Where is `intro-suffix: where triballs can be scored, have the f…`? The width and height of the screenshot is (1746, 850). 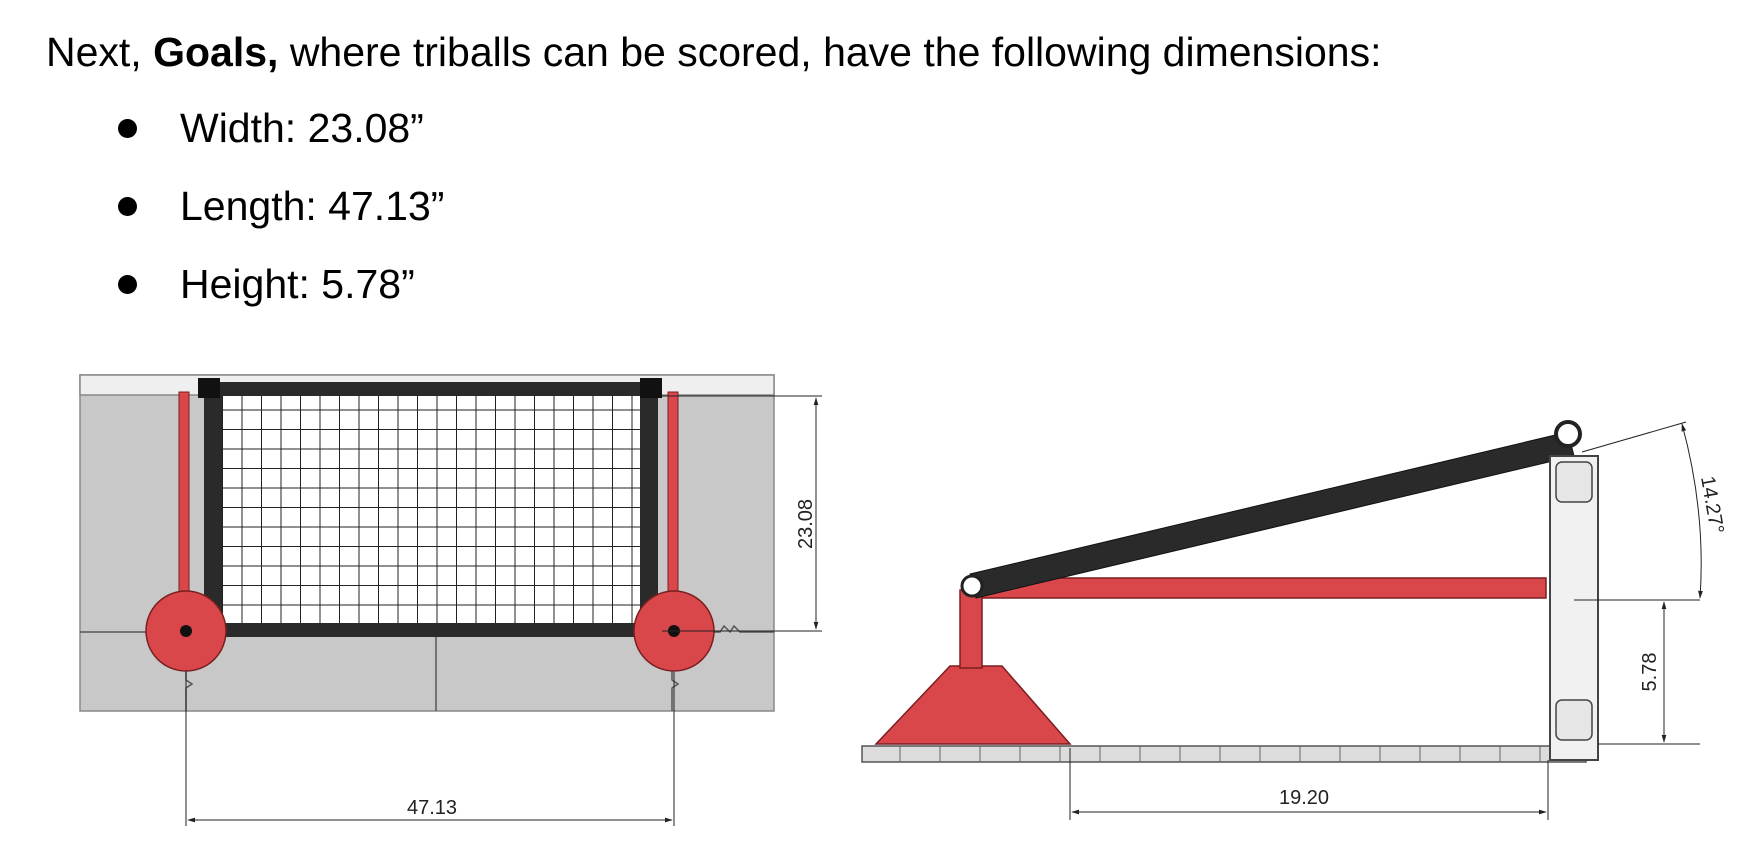 intro-suffix: where triballs can be scored, have the f… is located at coordinates (830, 52).